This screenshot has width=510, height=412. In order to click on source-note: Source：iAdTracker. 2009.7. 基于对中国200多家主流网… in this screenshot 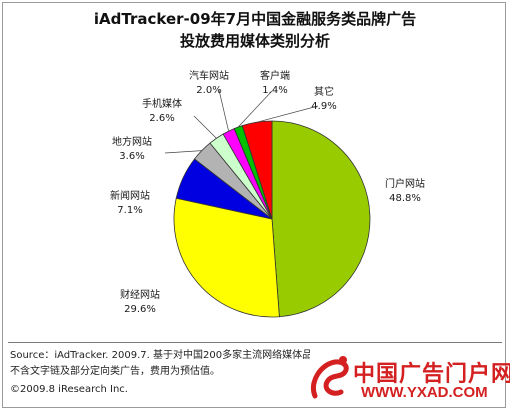, I will do `click(160, 364)`.